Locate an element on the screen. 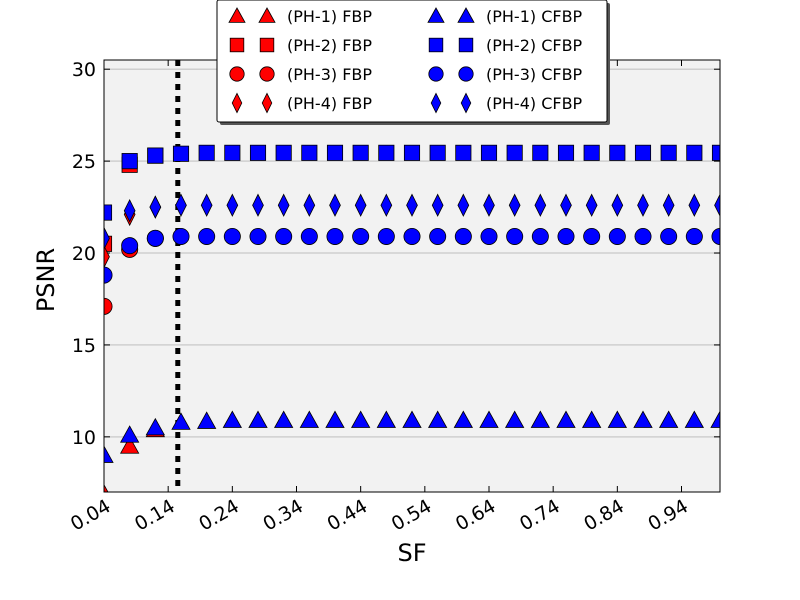 The width and height of the screenshot is (800, 600). legend-label: (PH-2) FBP is located at coordinates (329, 45).